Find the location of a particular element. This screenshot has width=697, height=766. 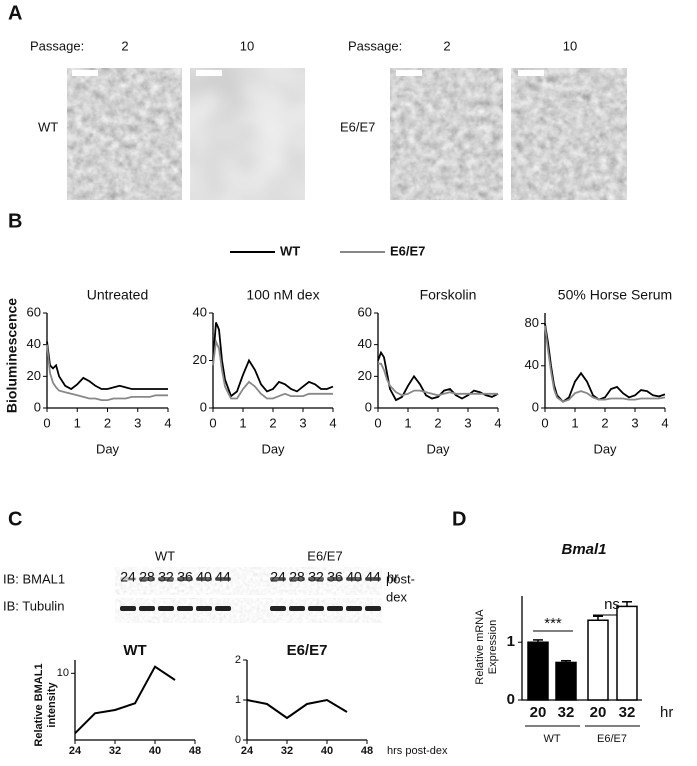

row-label: E6/E7 is located at coordinates (357, 126).